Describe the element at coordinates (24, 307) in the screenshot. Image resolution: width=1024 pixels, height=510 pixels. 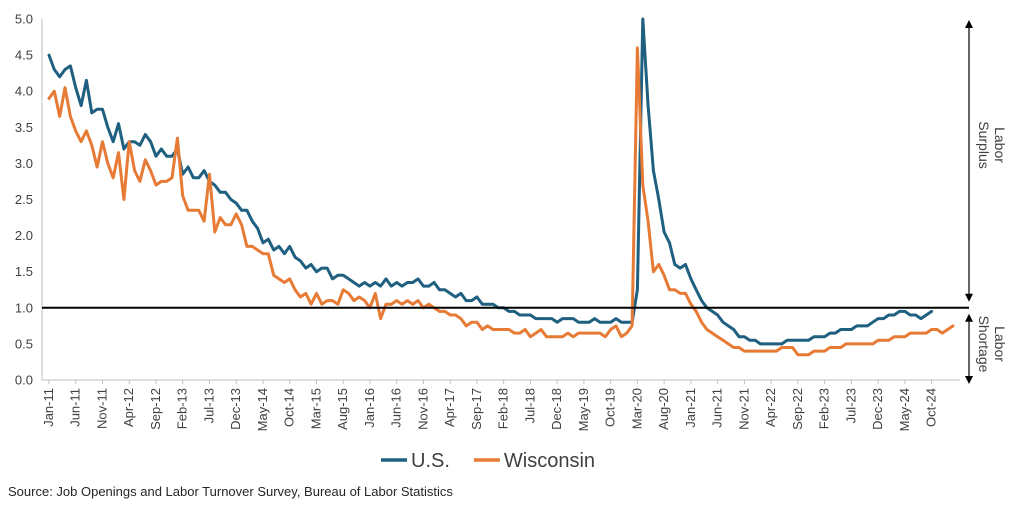
I see `y-tick-label: 1.0` at that location.